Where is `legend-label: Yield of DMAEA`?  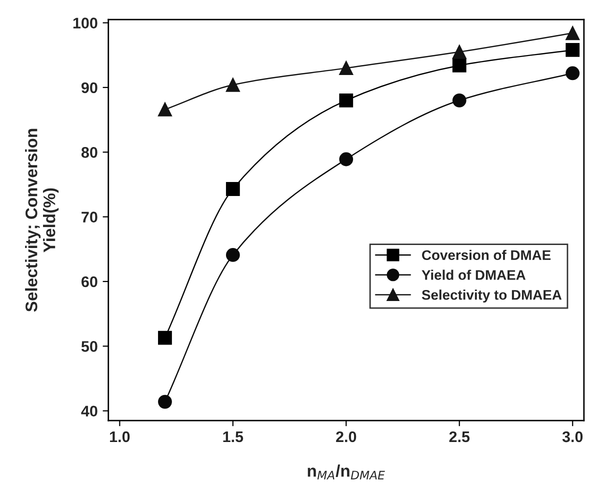
legend-label: Yield of DMAEA is located at coordinates (474, 275).